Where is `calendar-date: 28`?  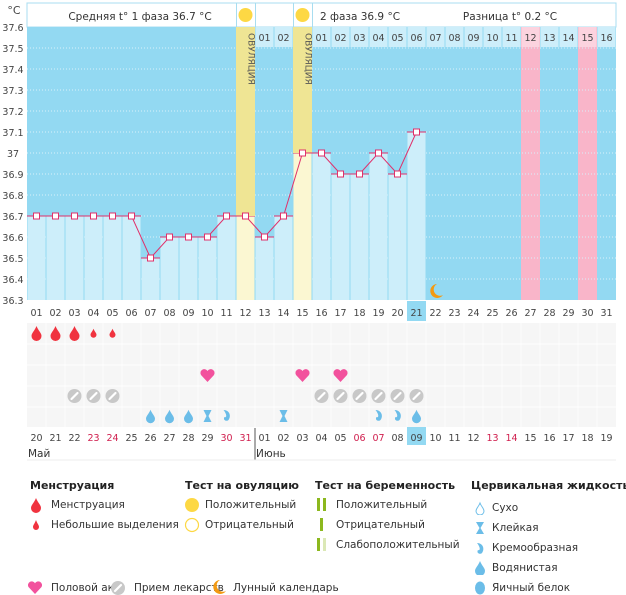
calendar-date: 28 is located at coordinates (188, 438).